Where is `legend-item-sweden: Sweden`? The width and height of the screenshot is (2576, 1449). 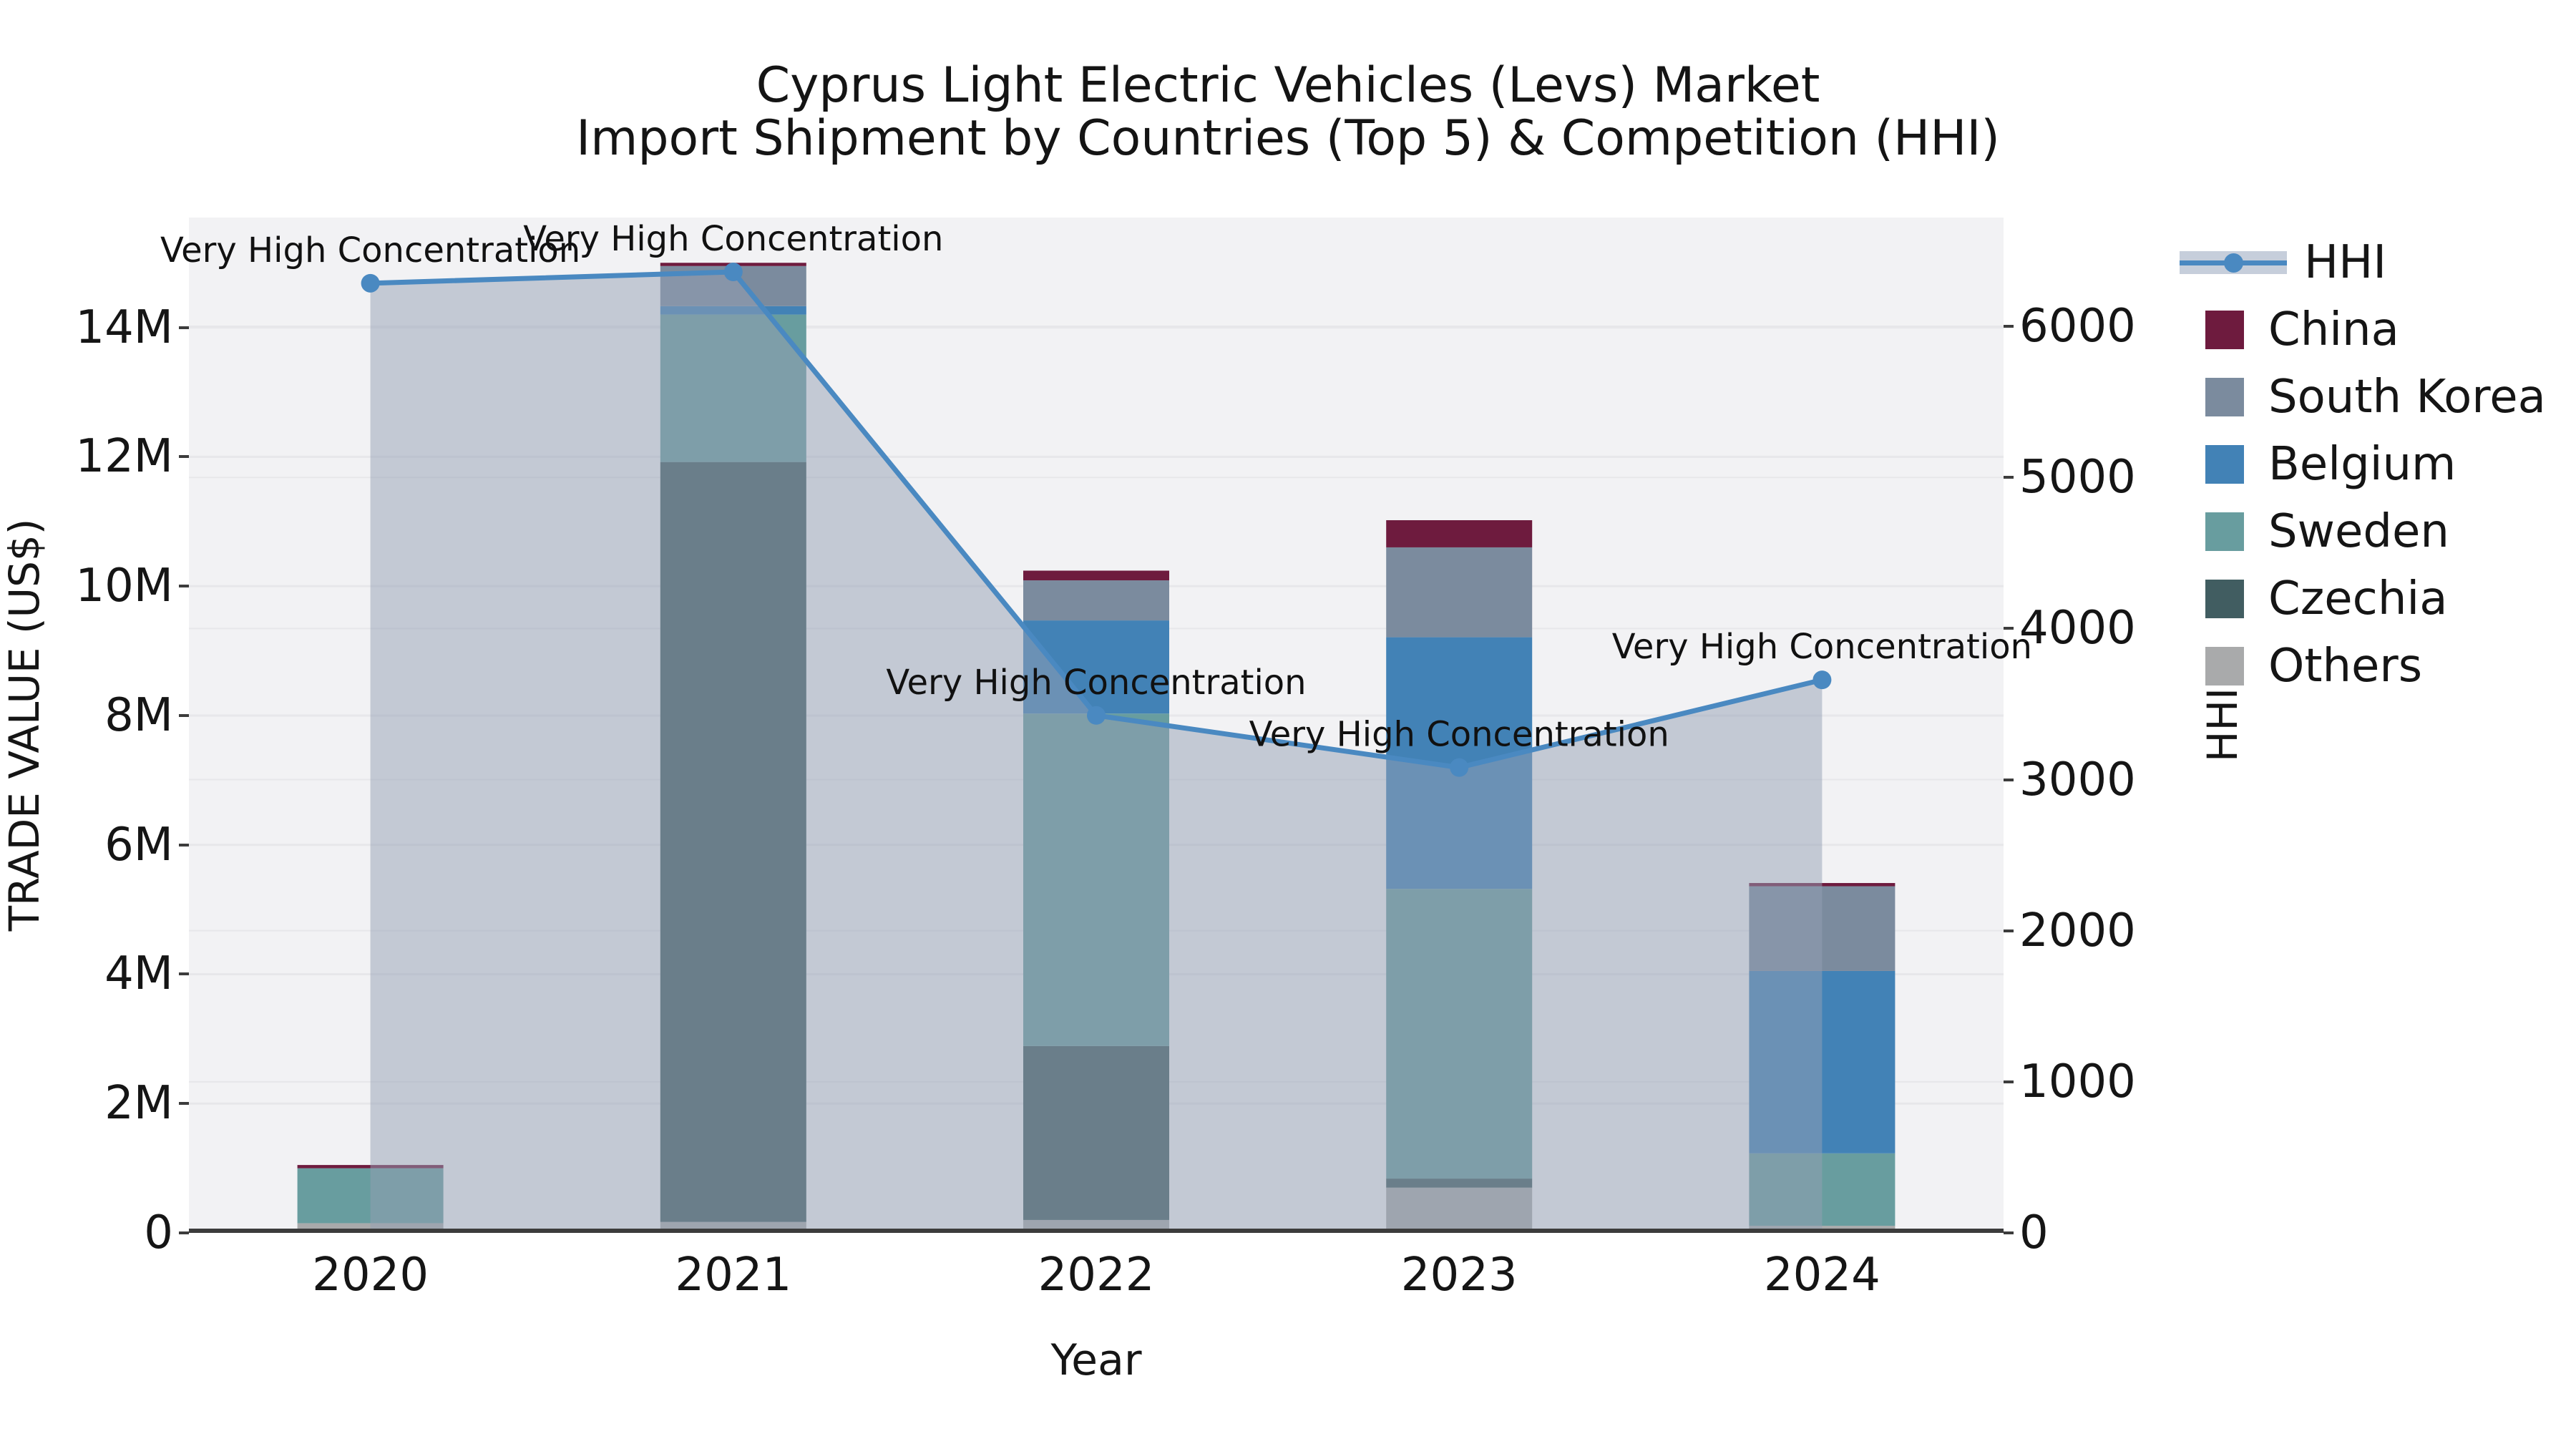 legend-item-sweden: Sweden is located at coordinates (2375, 531).